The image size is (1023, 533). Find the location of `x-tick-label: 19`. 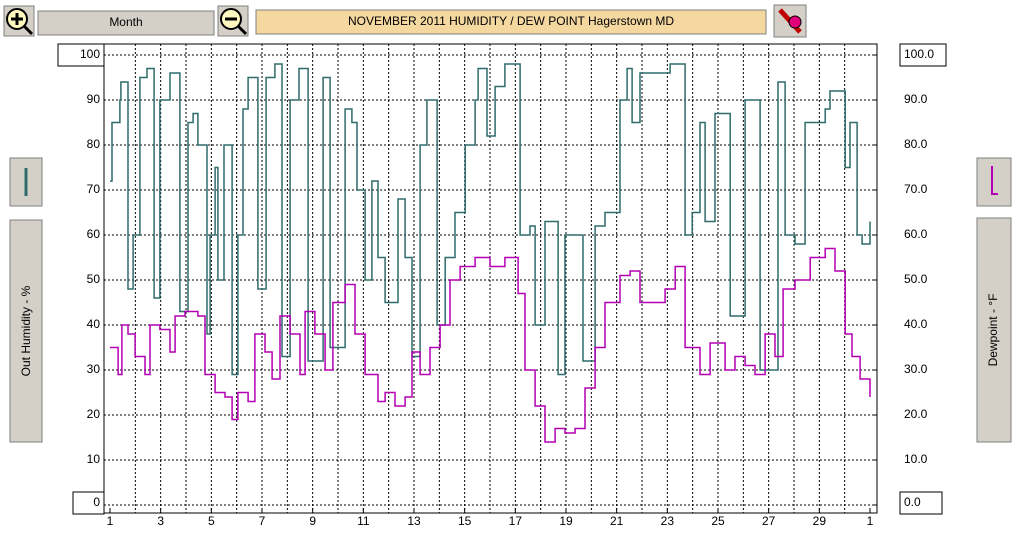

x-tick-label: 19 is located at coordinates (566, 521).